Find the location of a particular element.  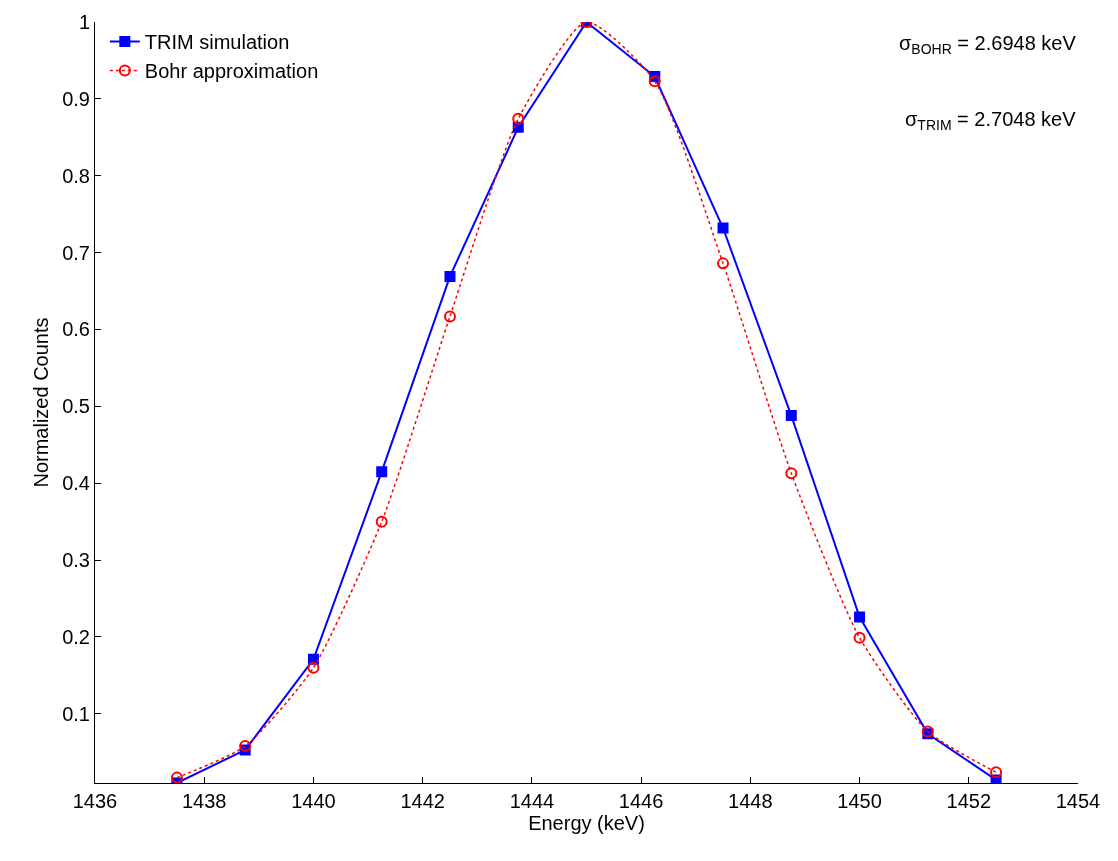

annotation: σ$_{BOHR}$ = 2.6948 keV is located at coordinates (988, 45).